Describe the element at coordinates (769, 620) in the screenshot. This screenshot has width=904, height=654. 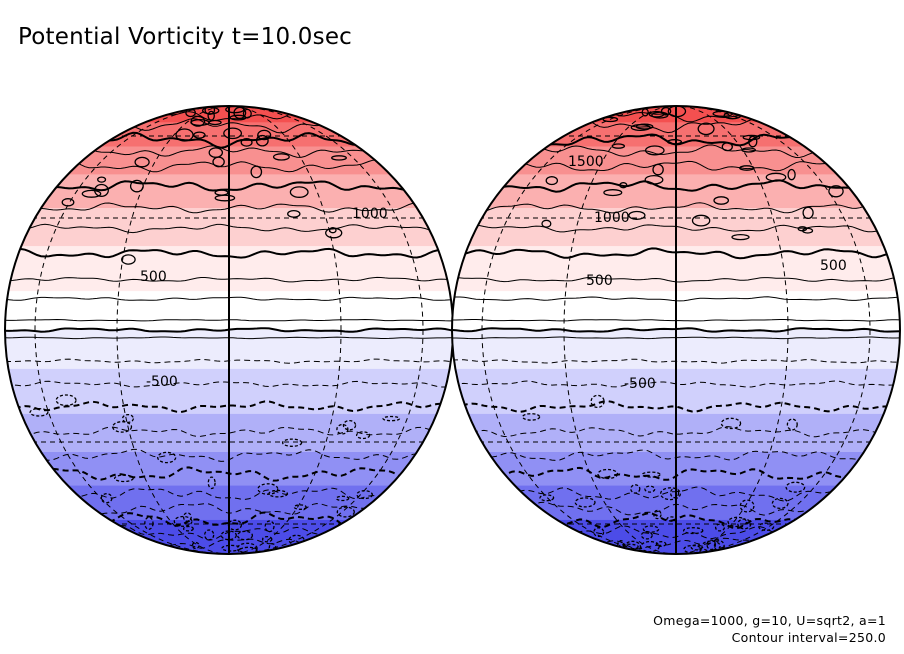
I see `parameters-text: Omega=1000, g=10, U=sqrt2, a=1` at that location.